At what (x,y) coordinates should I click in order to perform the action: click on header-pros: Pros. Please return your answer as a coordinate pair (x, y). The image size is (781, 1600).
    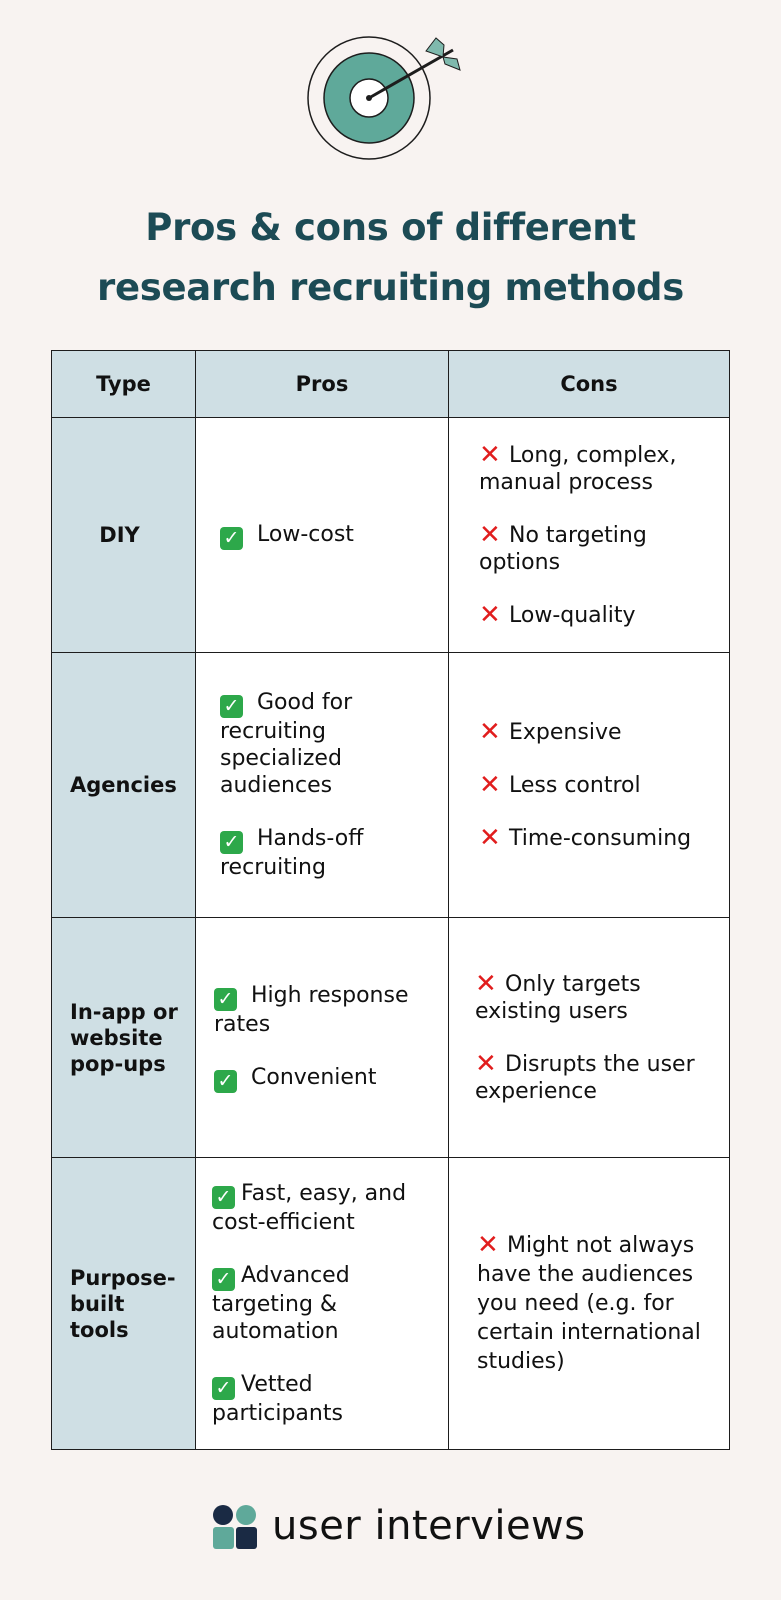
    Looking at the image, I should click on (322, 384).